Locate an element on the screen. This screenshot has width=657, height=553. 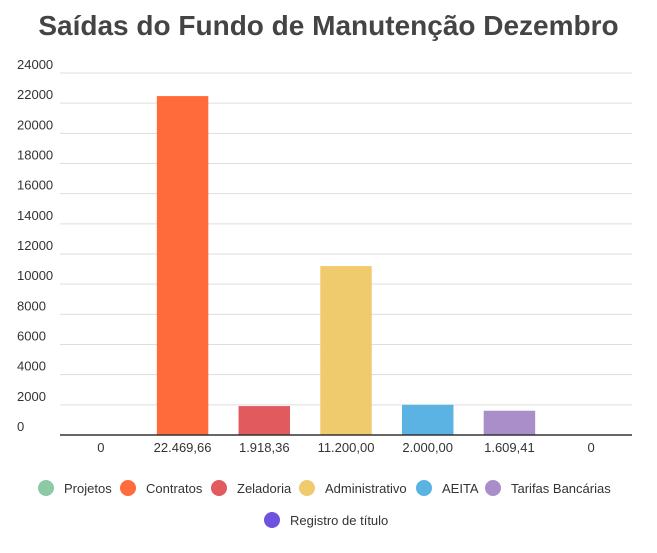
y-tick-label: 20000 is located at coordinates (35, 124).